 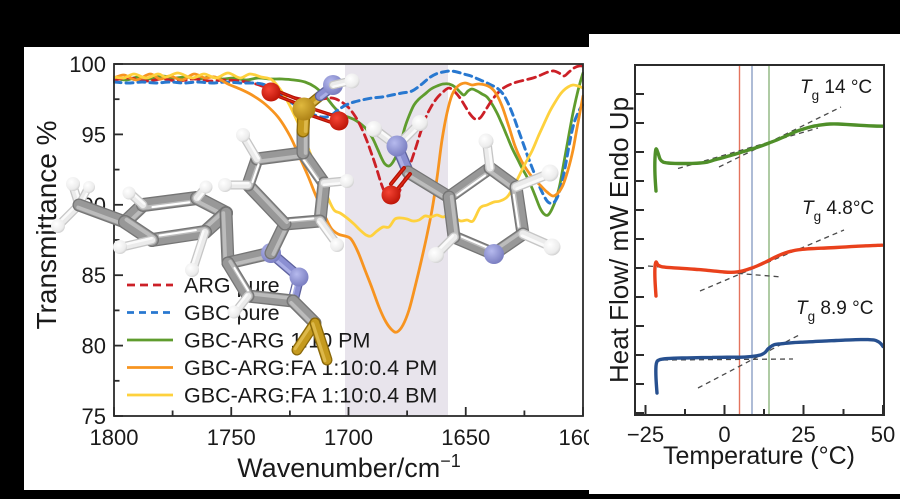 What do you see at coordinates (114, 437) in the screenshot?
I see `svg-text: 1800` at bounding box center [114, 437].